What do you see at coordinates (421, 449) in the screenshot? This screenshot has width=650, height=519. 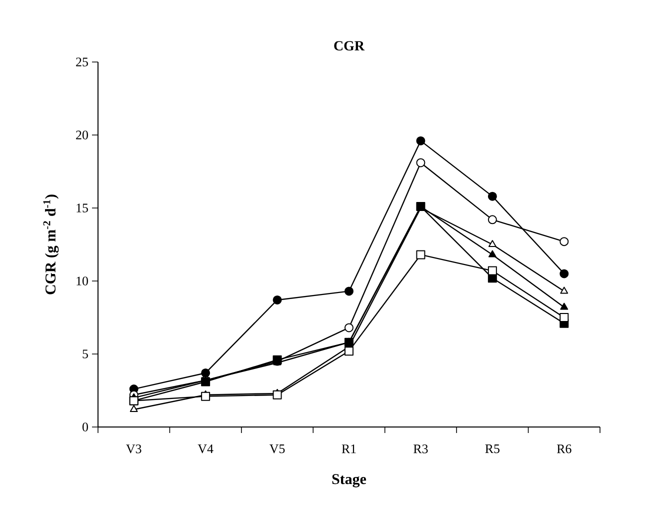 I see `x-tick-label: R3` at bounding box center [421, 449].